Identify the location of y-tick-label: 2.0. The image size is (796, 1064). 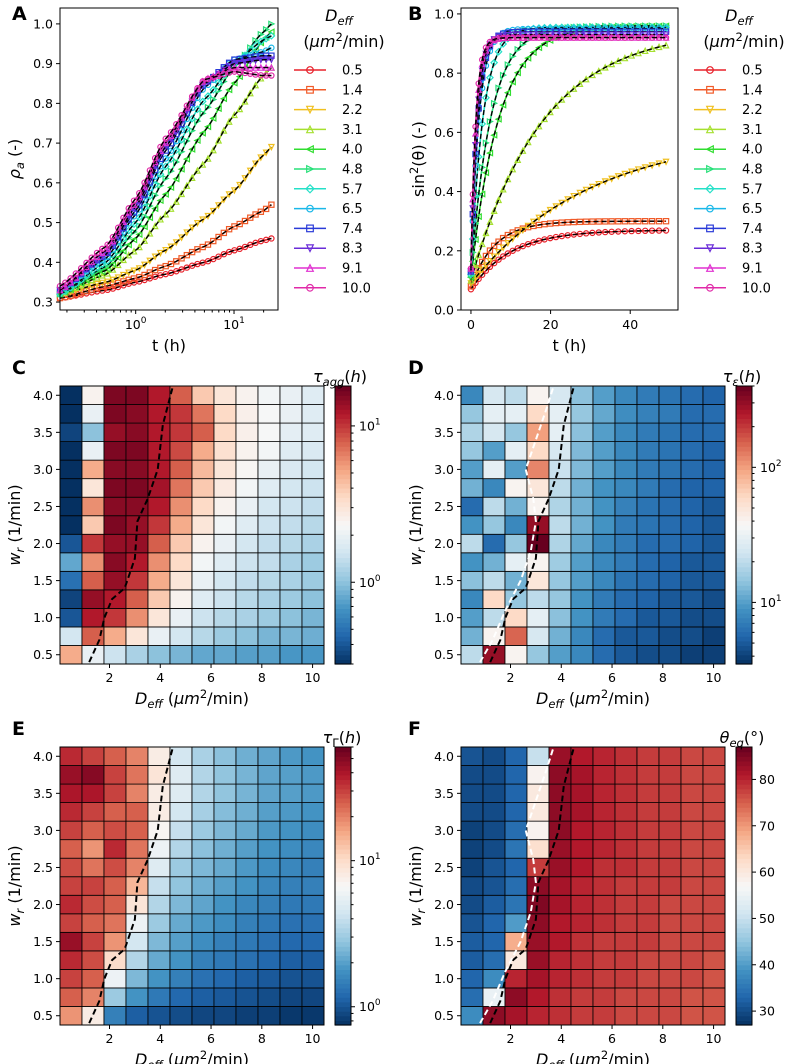
(43, 543).